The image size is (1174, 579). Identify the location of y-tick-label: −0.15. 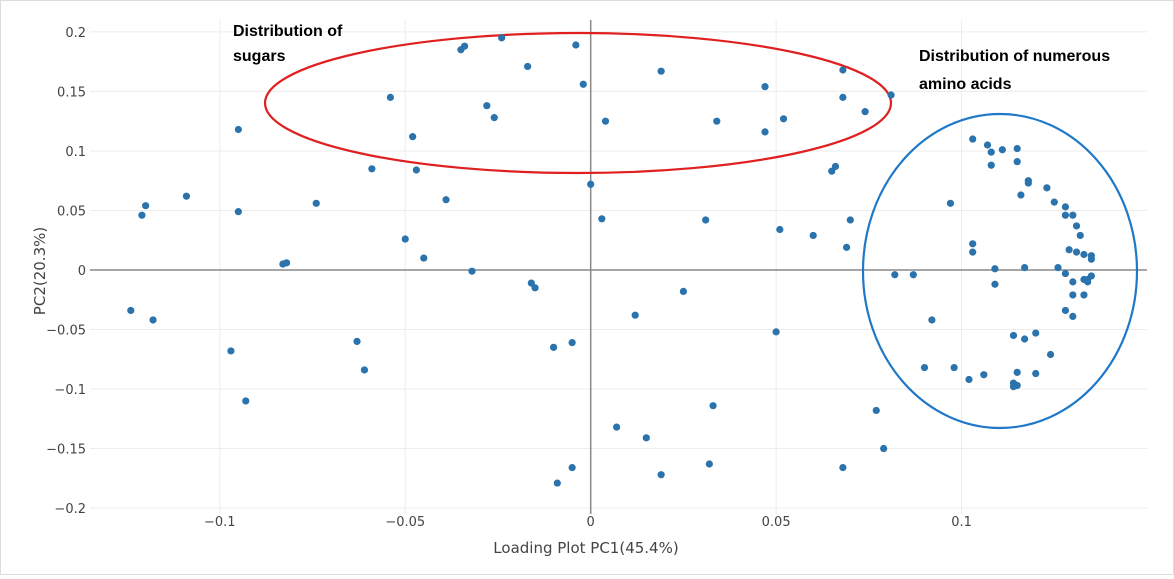
(66, 450).